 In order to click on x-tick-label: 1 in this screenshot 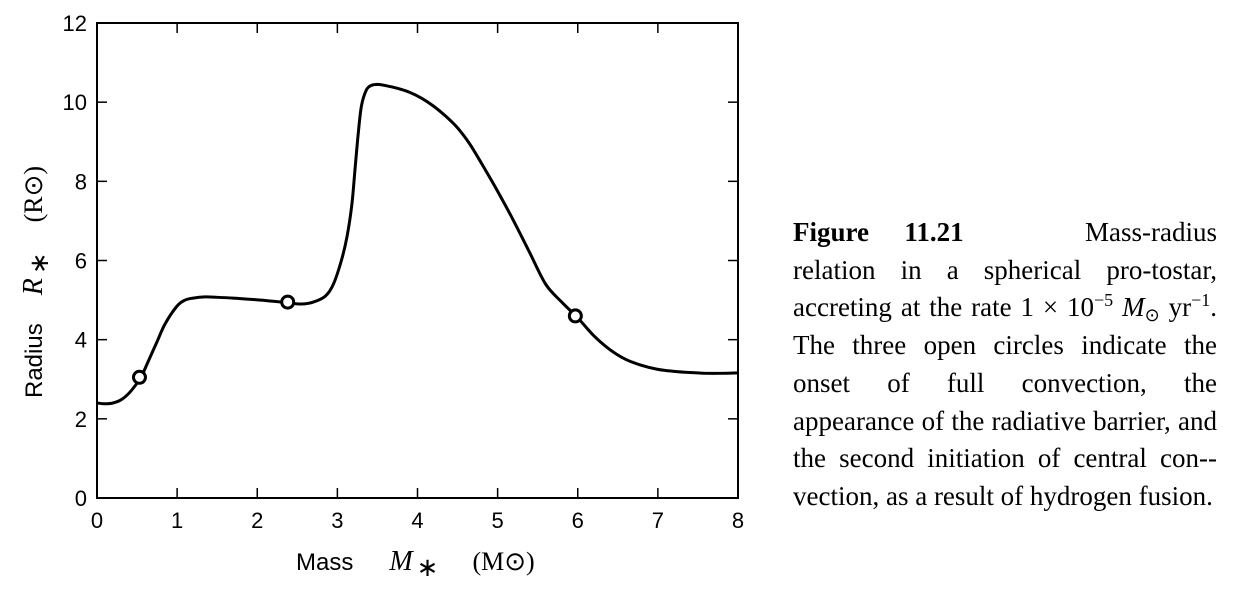, I will do `click(177, 520)`.